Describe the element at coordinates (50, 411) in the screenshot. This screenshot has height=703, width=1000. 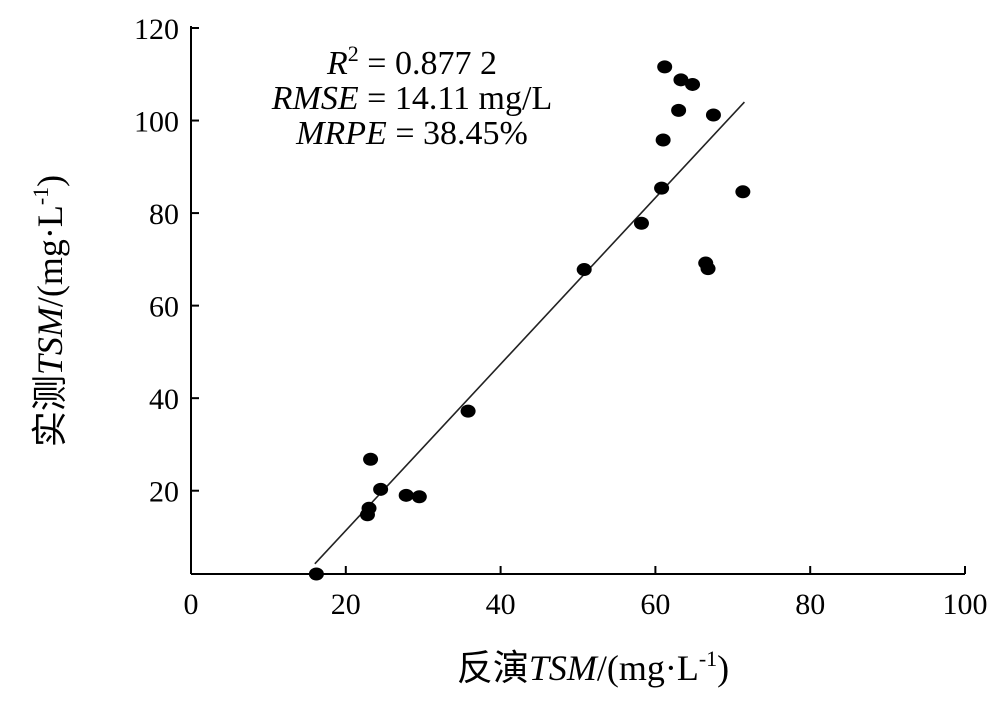
I see `axis-title-prefix: 实测` at that location.